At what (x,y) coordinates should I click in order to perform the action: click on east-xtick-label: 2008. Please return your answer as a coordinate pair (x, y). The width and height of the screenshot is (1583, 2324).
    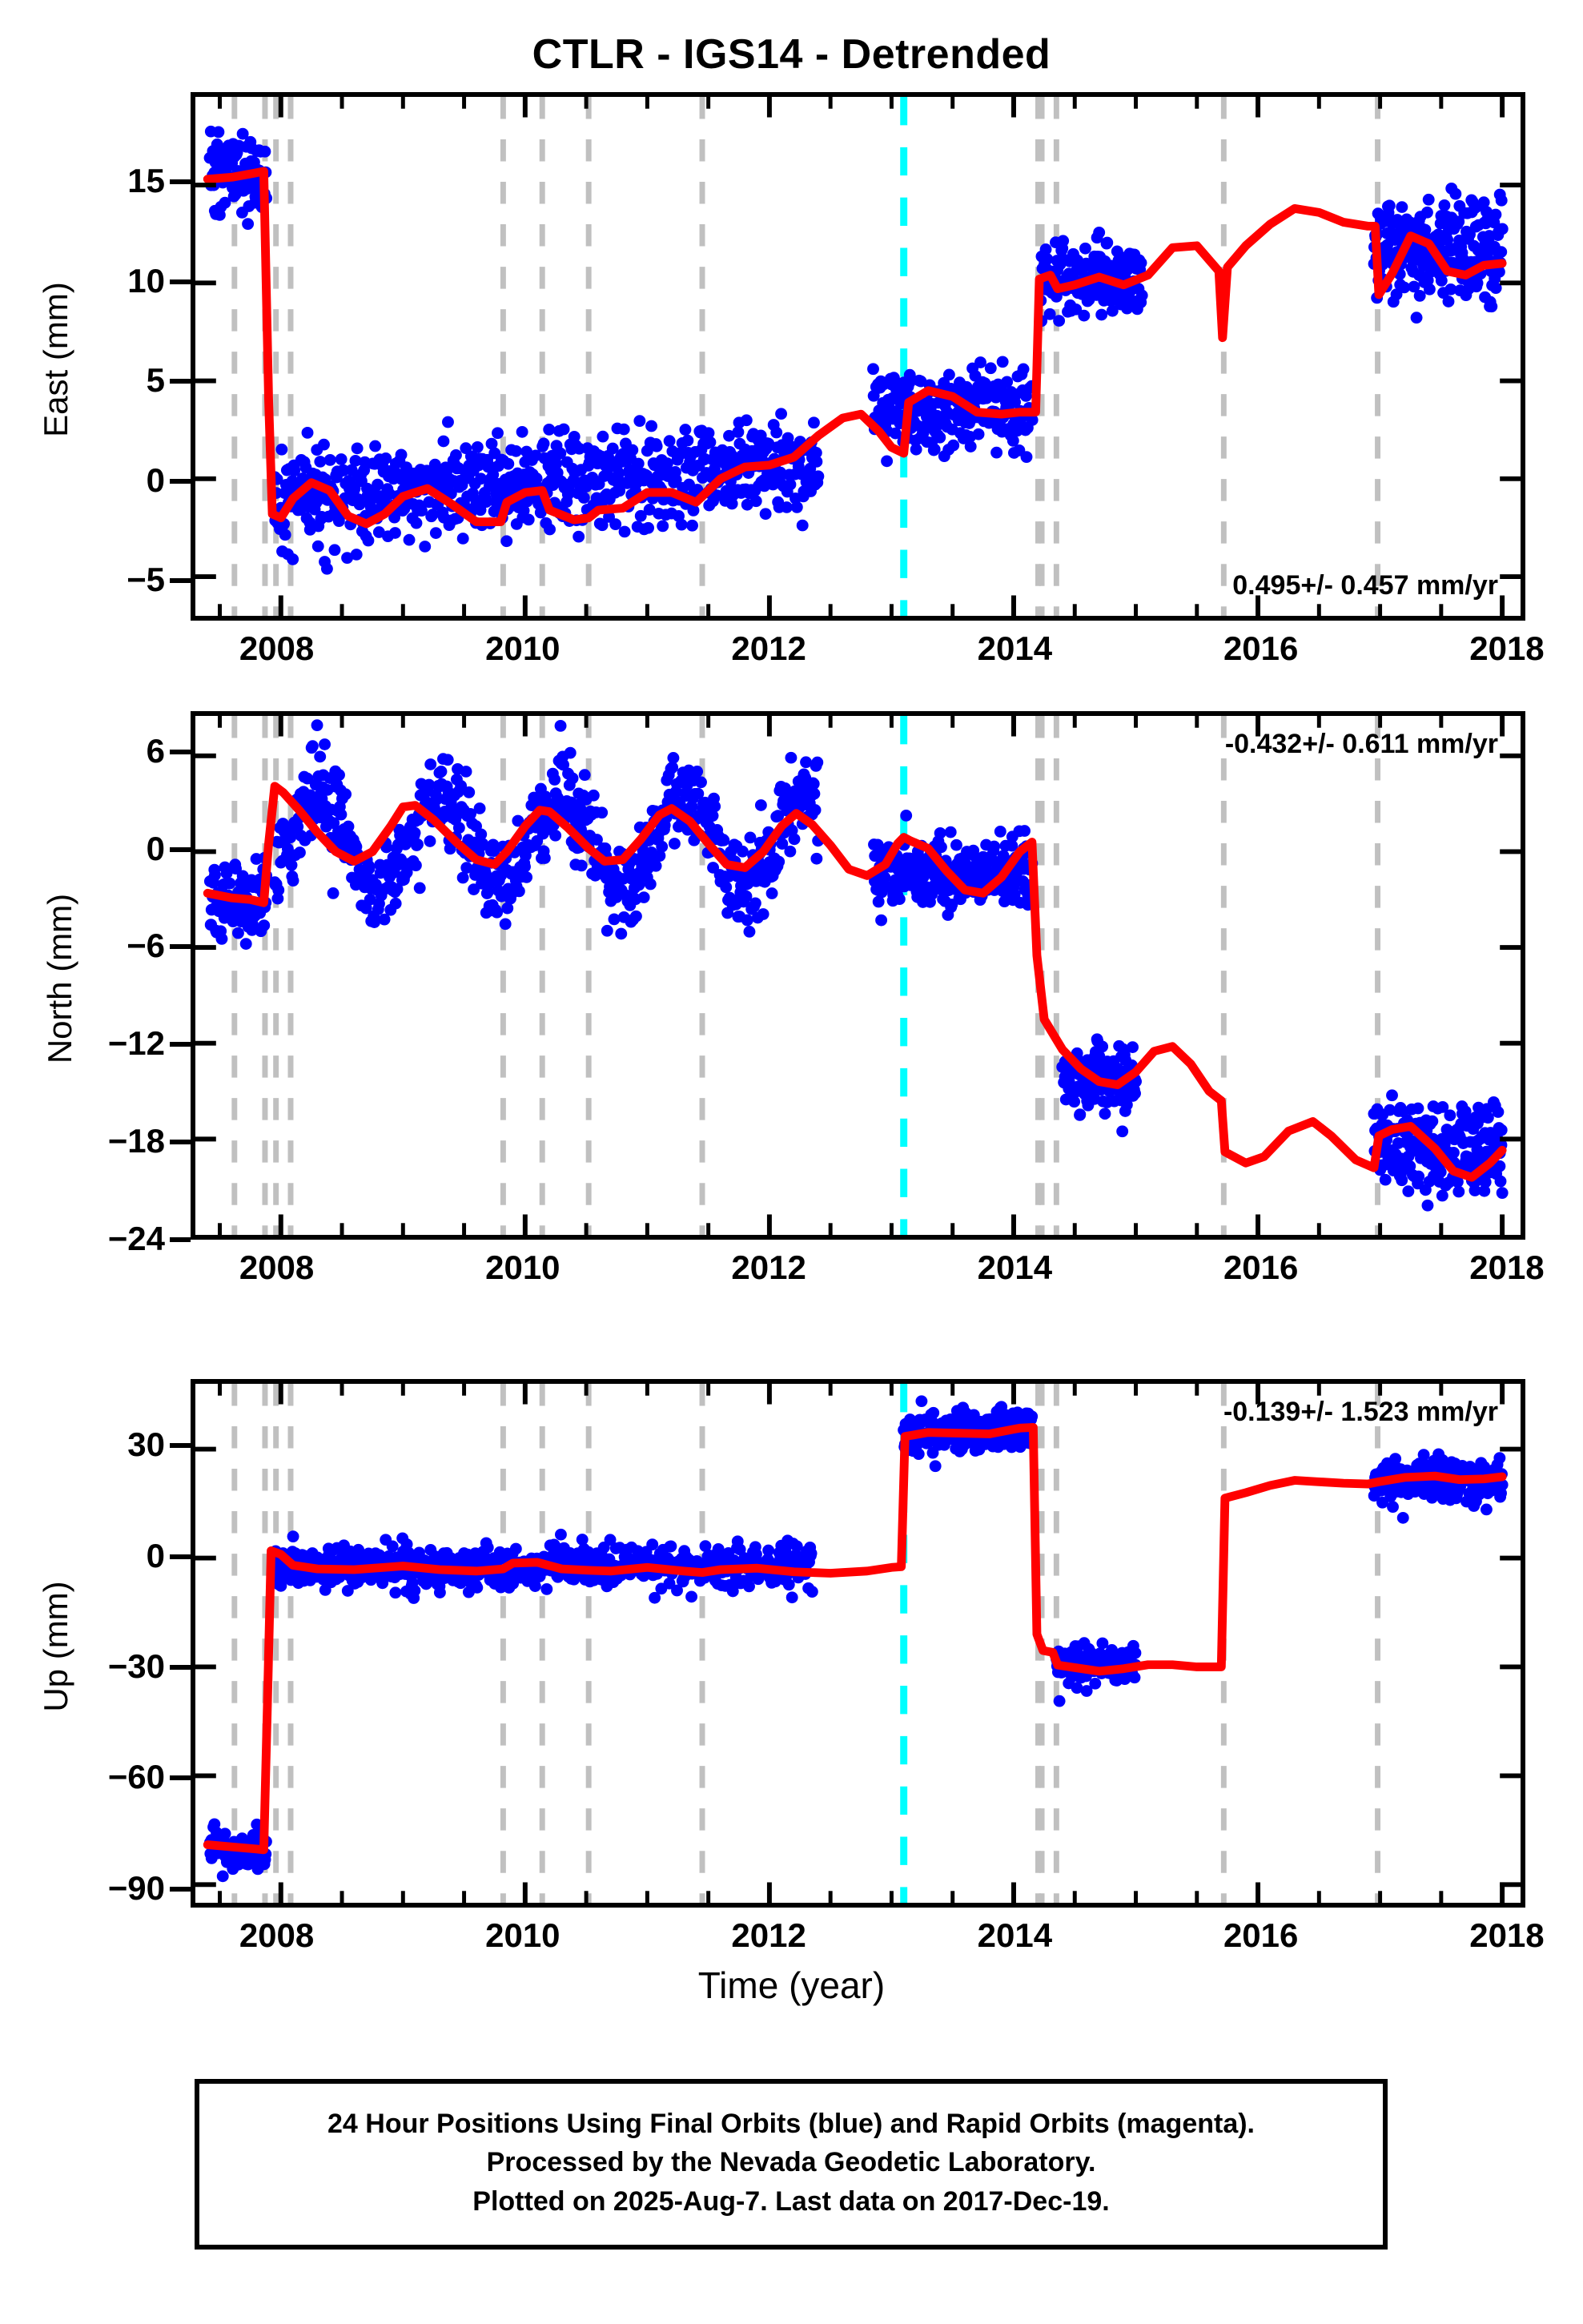
    Looking at the image, I should click on (277, 648).